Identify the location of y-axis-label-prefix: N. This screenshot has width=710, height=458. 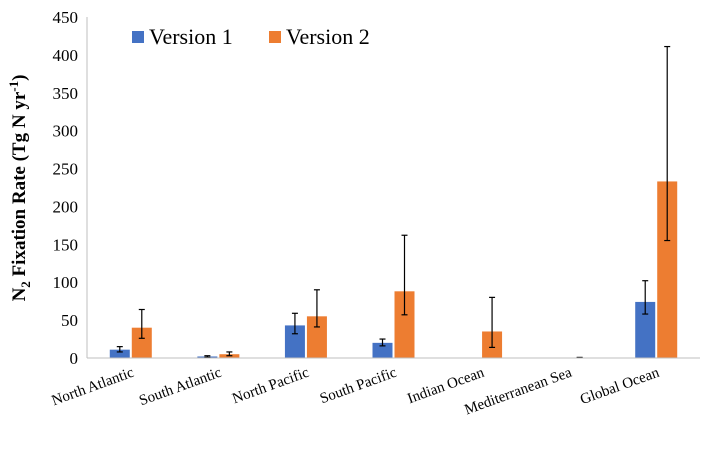
(19, 294).